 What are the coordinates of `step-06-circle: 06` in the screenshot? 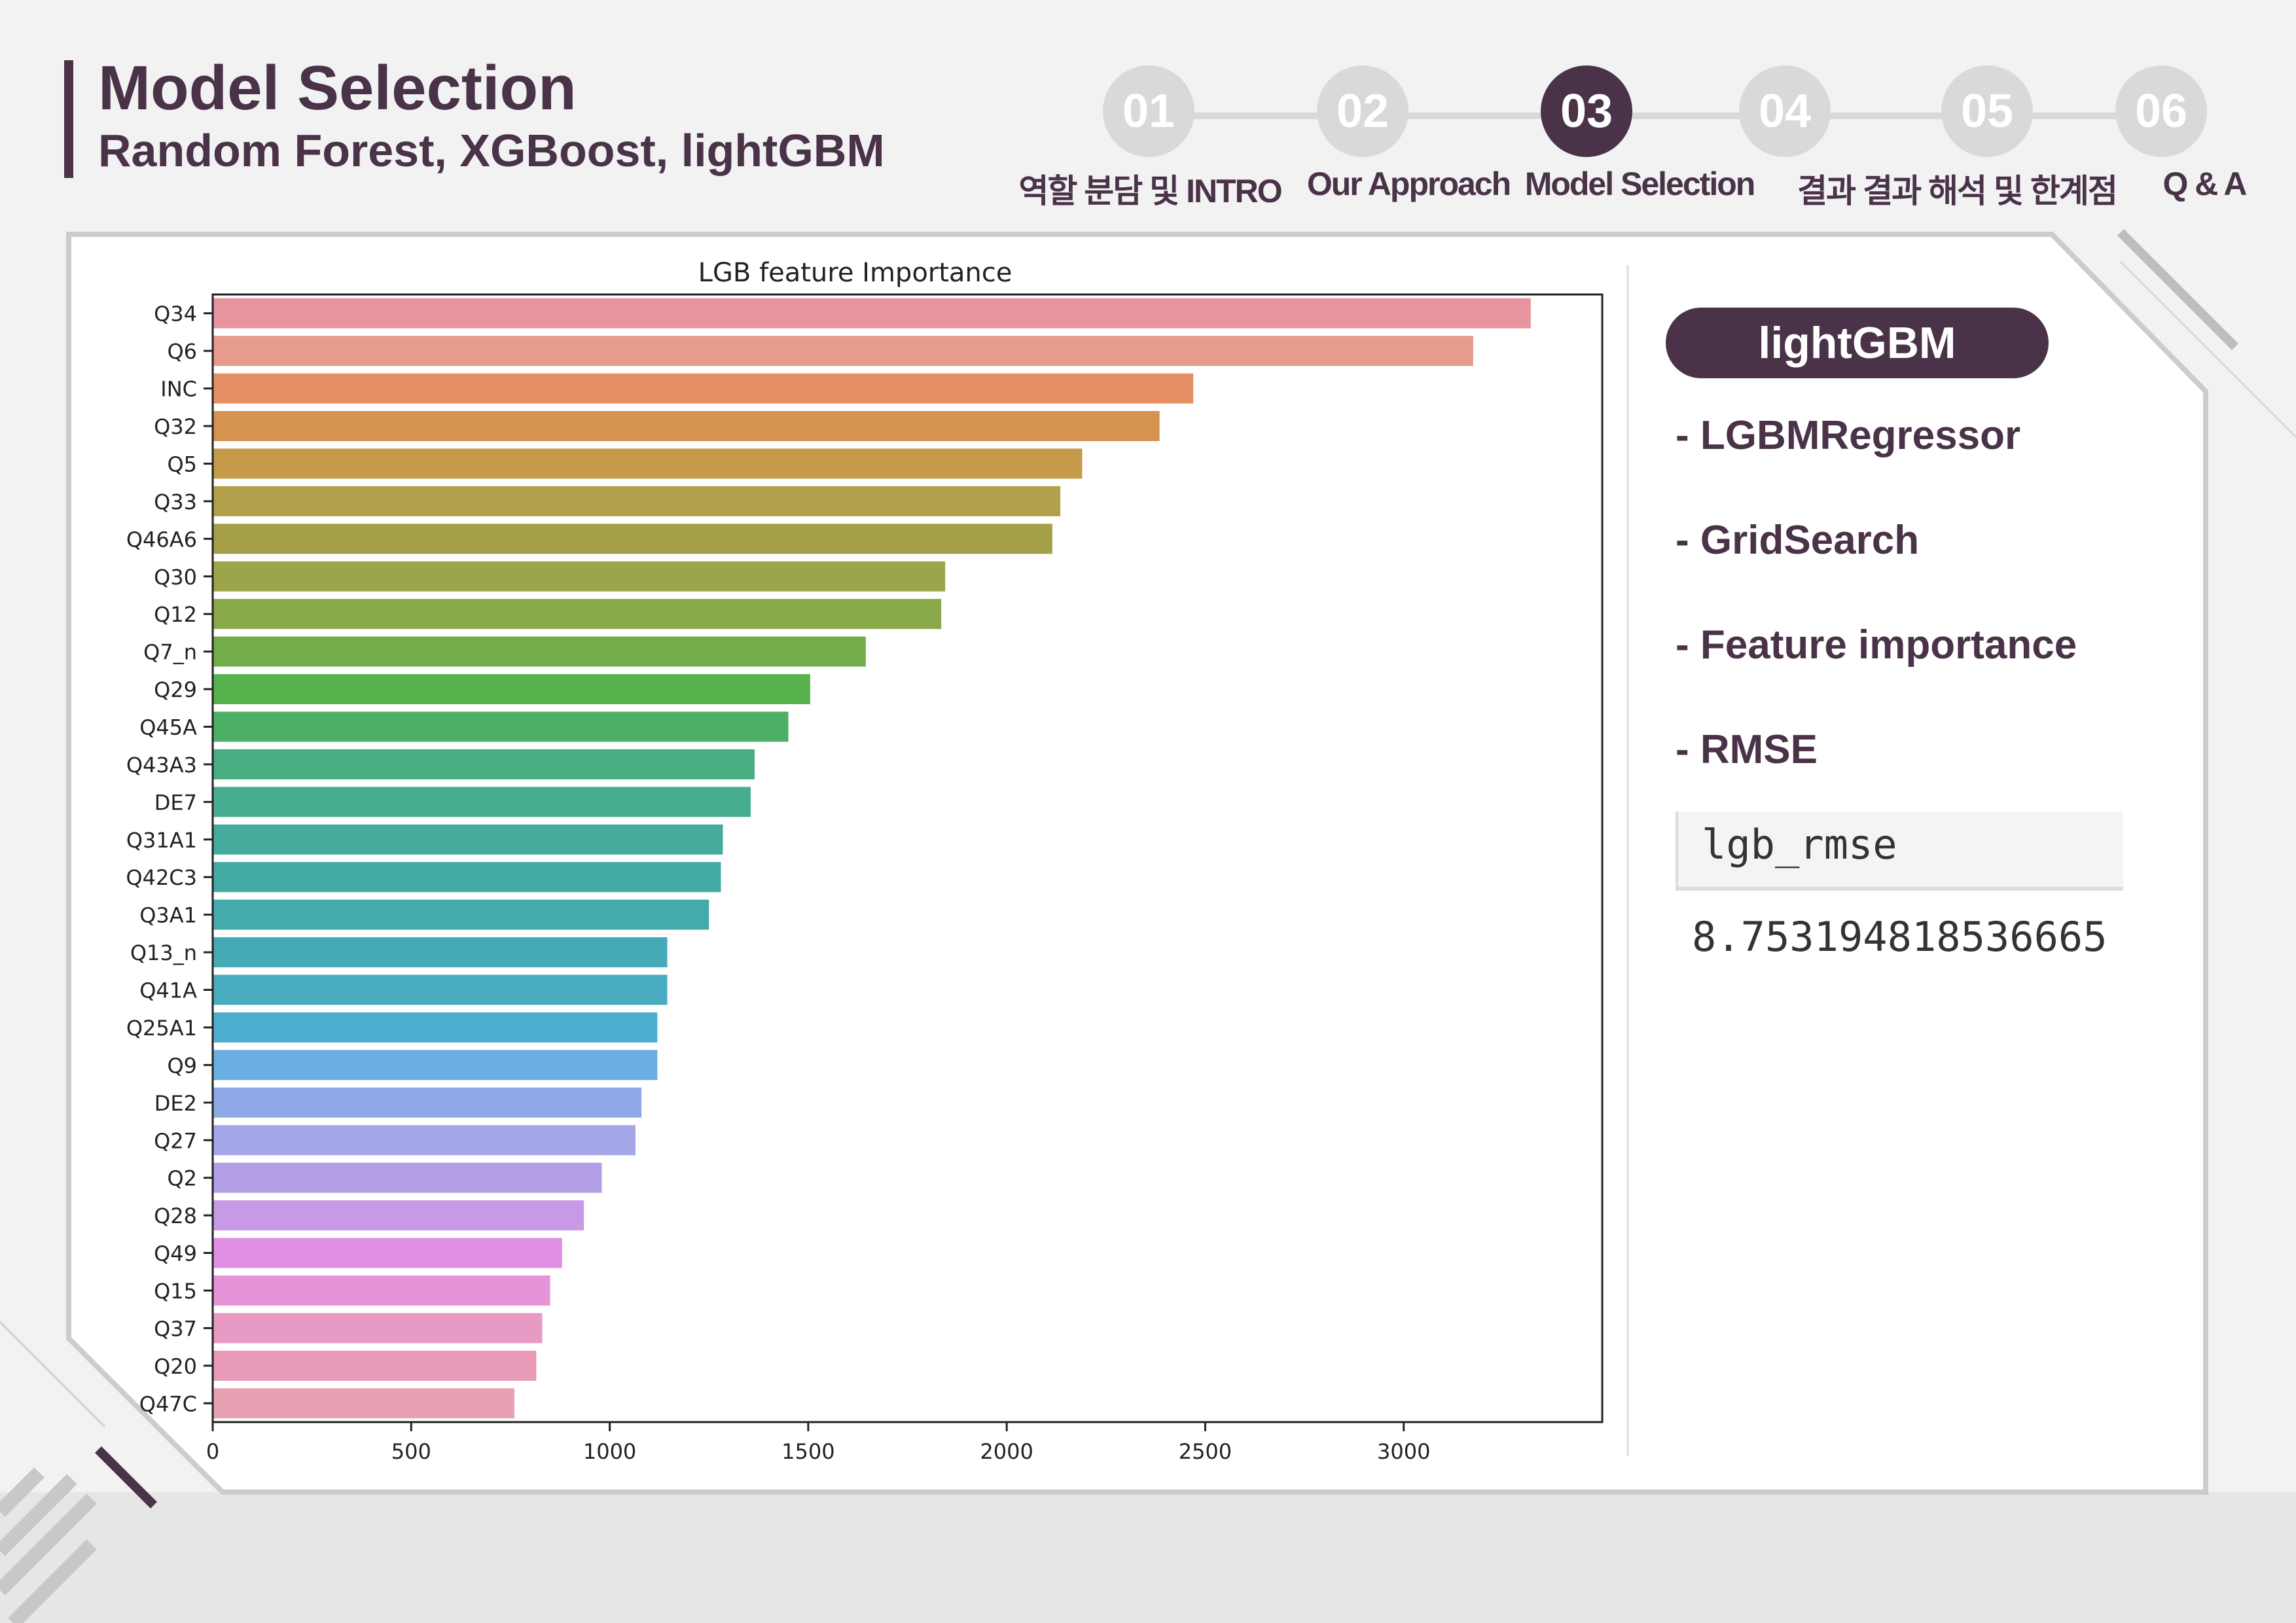 It's located at (2161, 111).